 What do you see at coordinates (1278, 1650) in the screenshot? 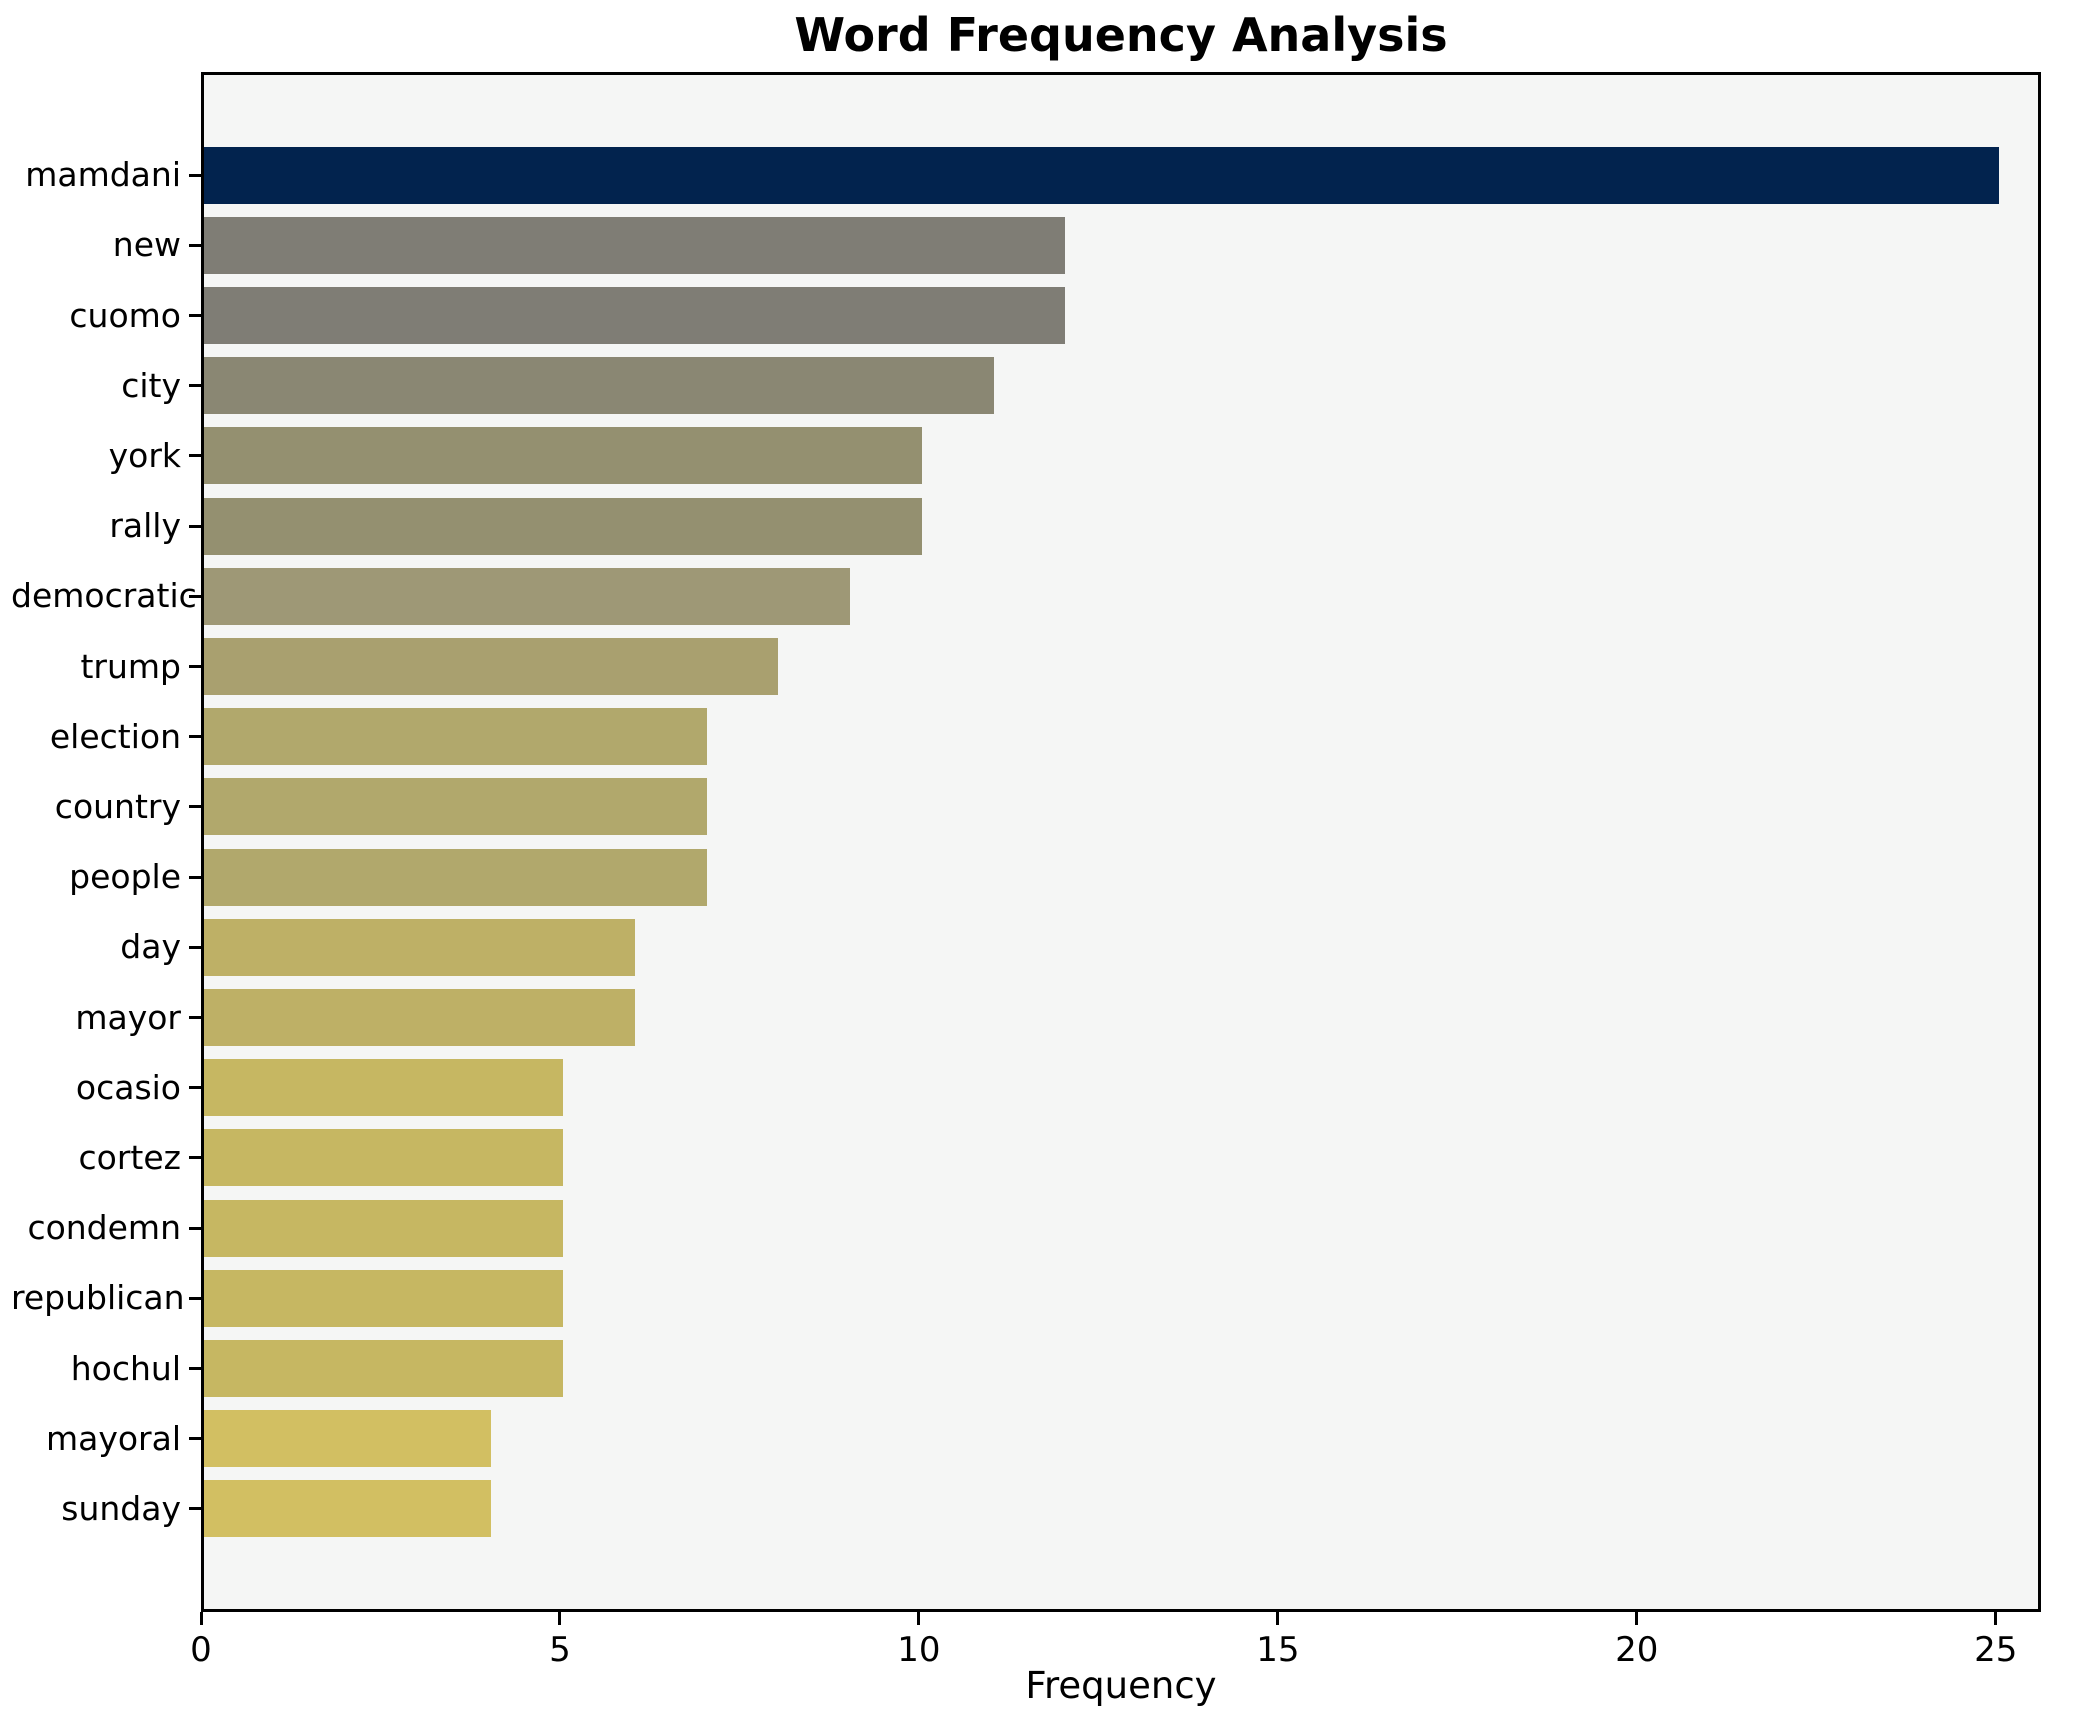
I see `x-tick-label-15: 15` at bounding box center [1278, 1650].